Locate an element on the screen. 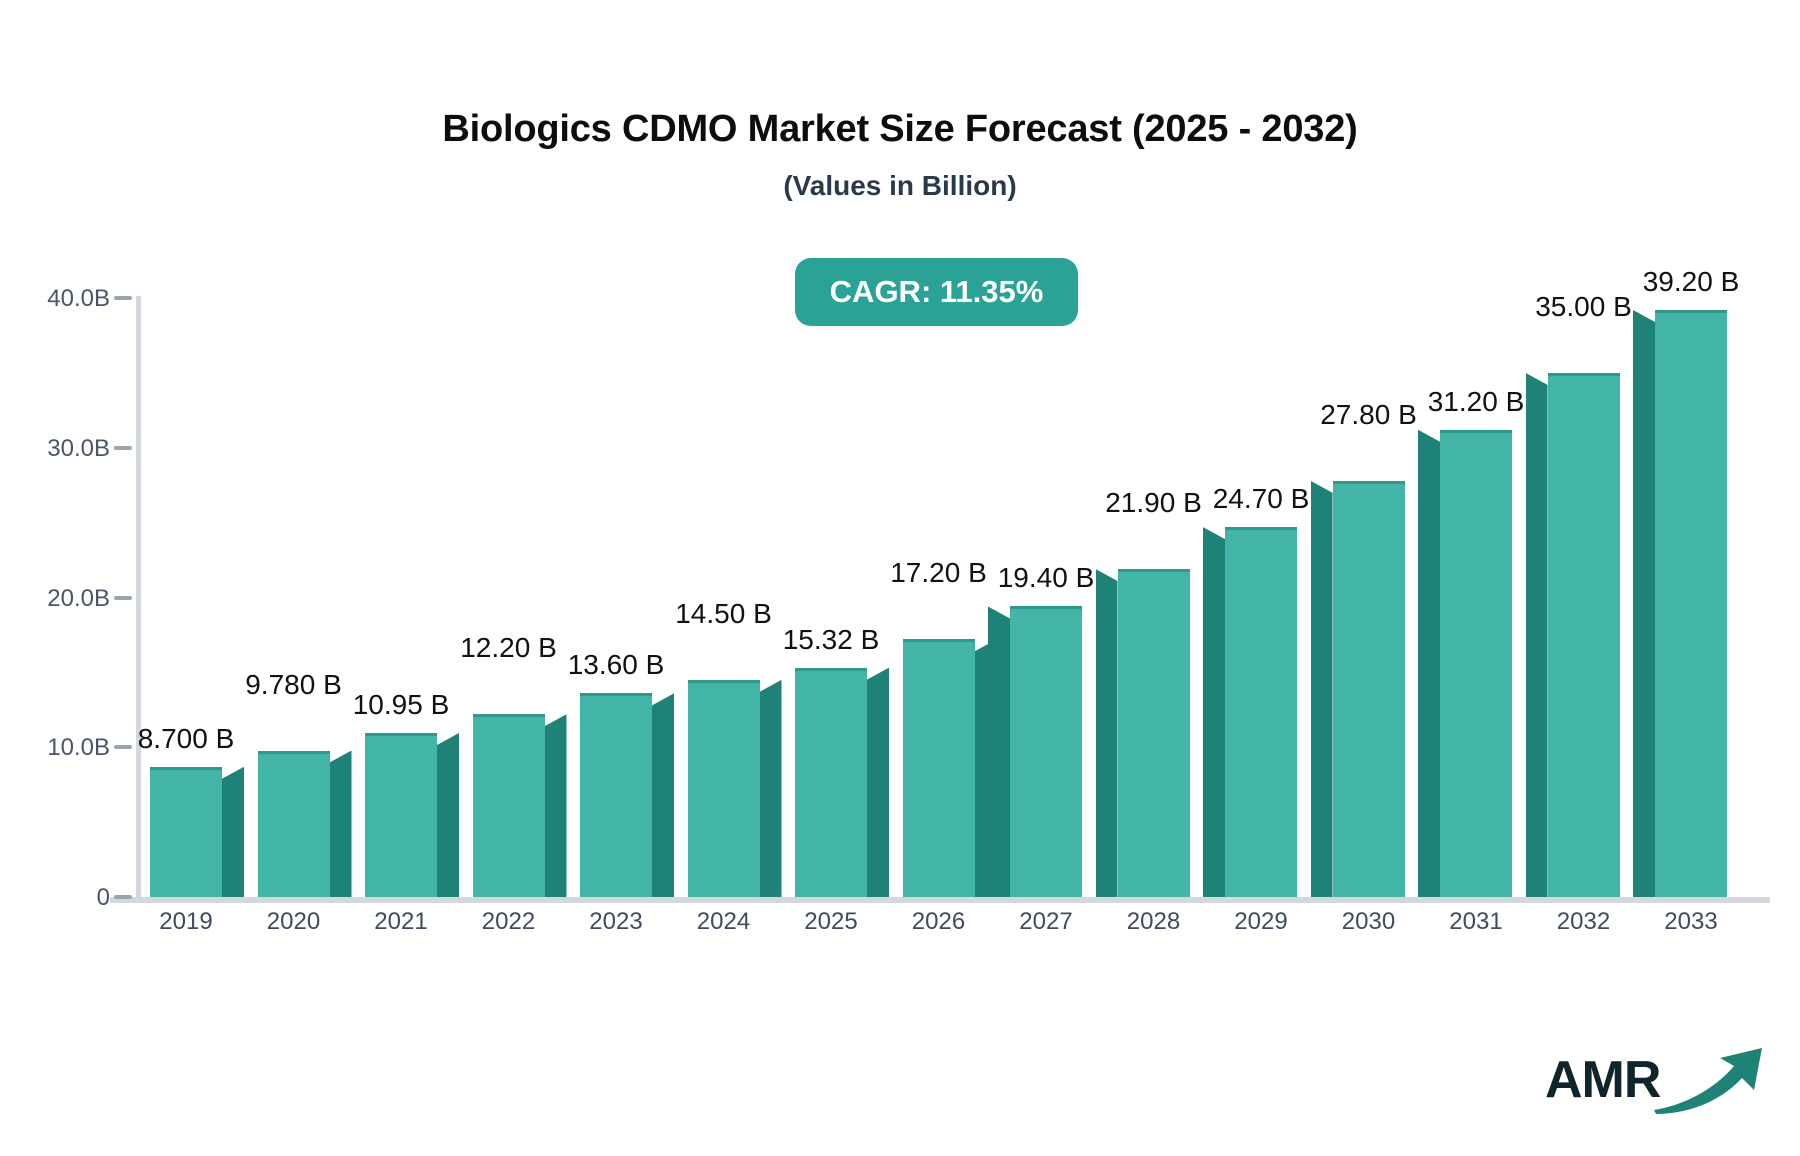 The width and height of the screenshot is (1800, 1156). bar-value-label: 12.20 B is located at coordinates (508, 648).